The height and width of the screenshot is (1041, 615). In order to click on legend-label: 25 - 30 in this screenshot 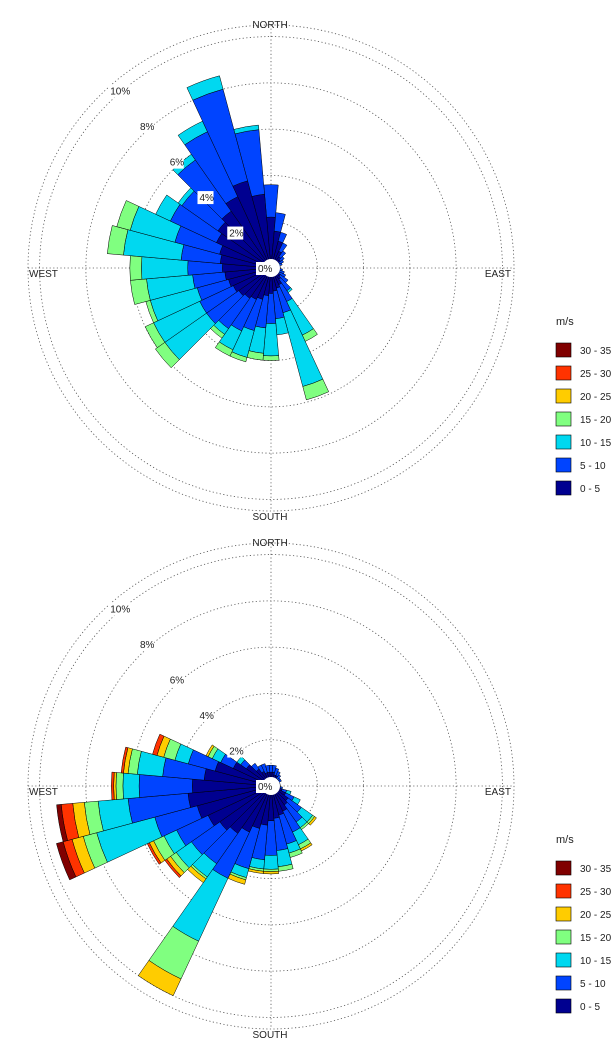, I will do `click(596, 892)`.